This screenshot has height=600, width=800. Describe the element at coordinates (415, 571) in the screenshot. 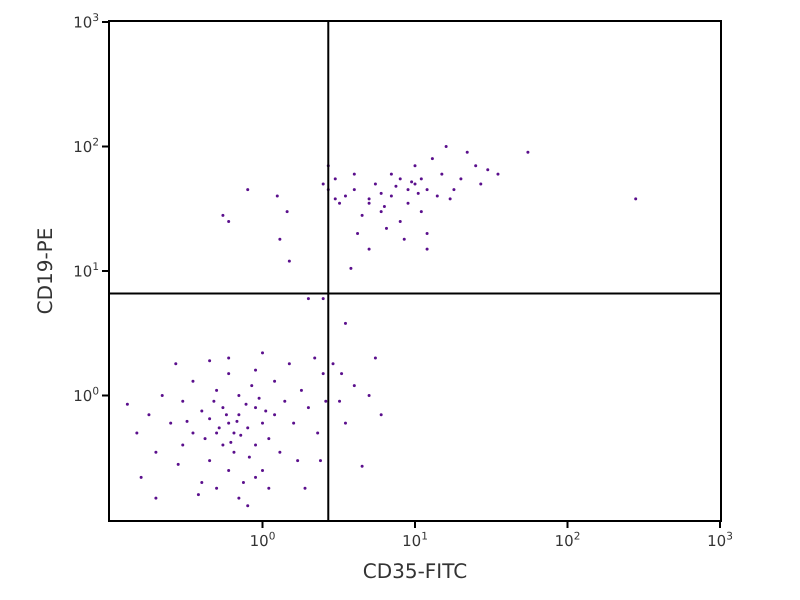

I see `x-axis-title: CD35-FITC` at that location.